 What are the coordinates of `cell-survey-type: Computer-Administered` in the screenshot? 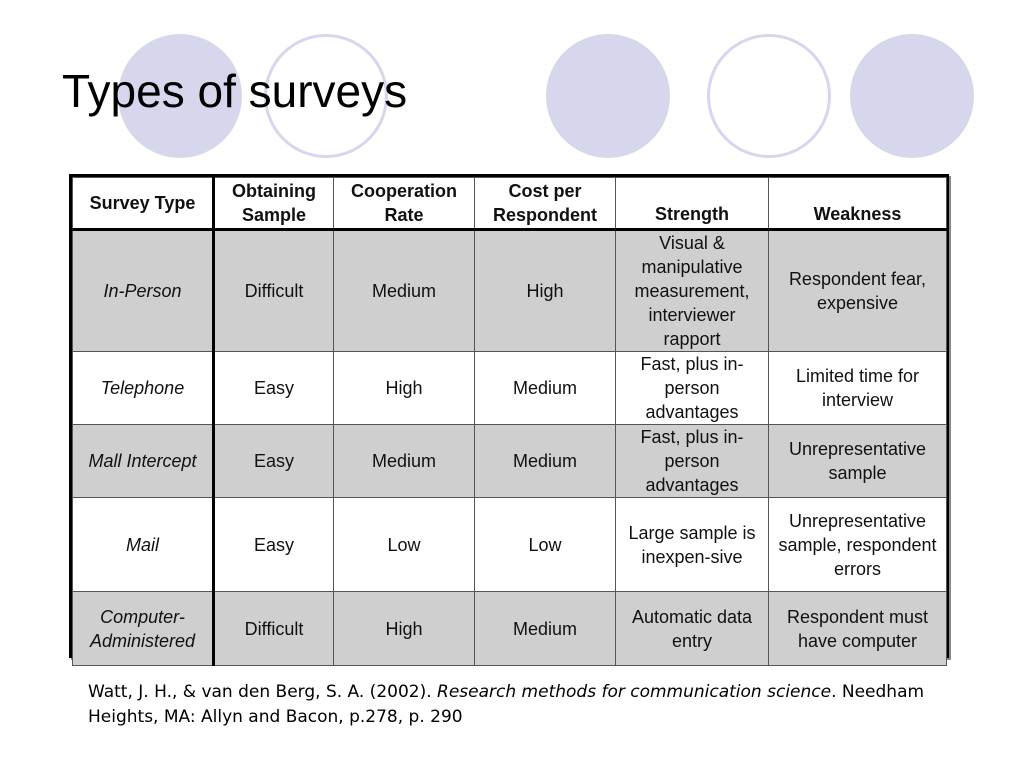 It's located at (143, 628).